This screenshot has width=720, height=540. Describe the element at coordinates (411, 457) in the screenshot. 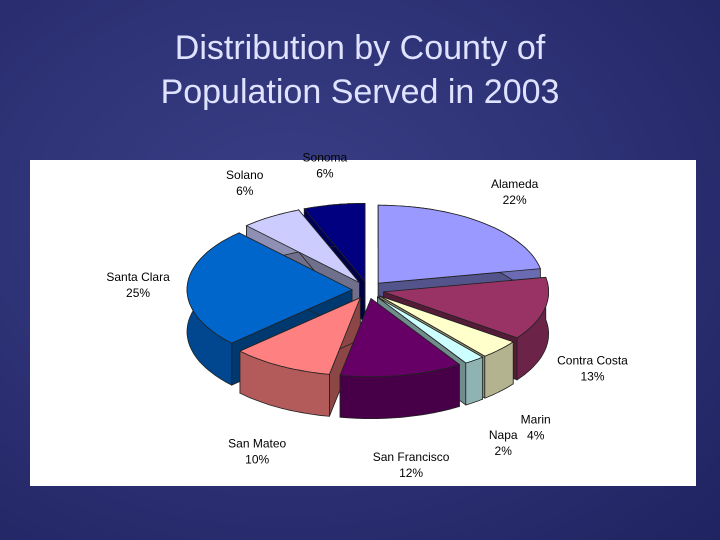

I see `slice-label: San Francisco` at that location.